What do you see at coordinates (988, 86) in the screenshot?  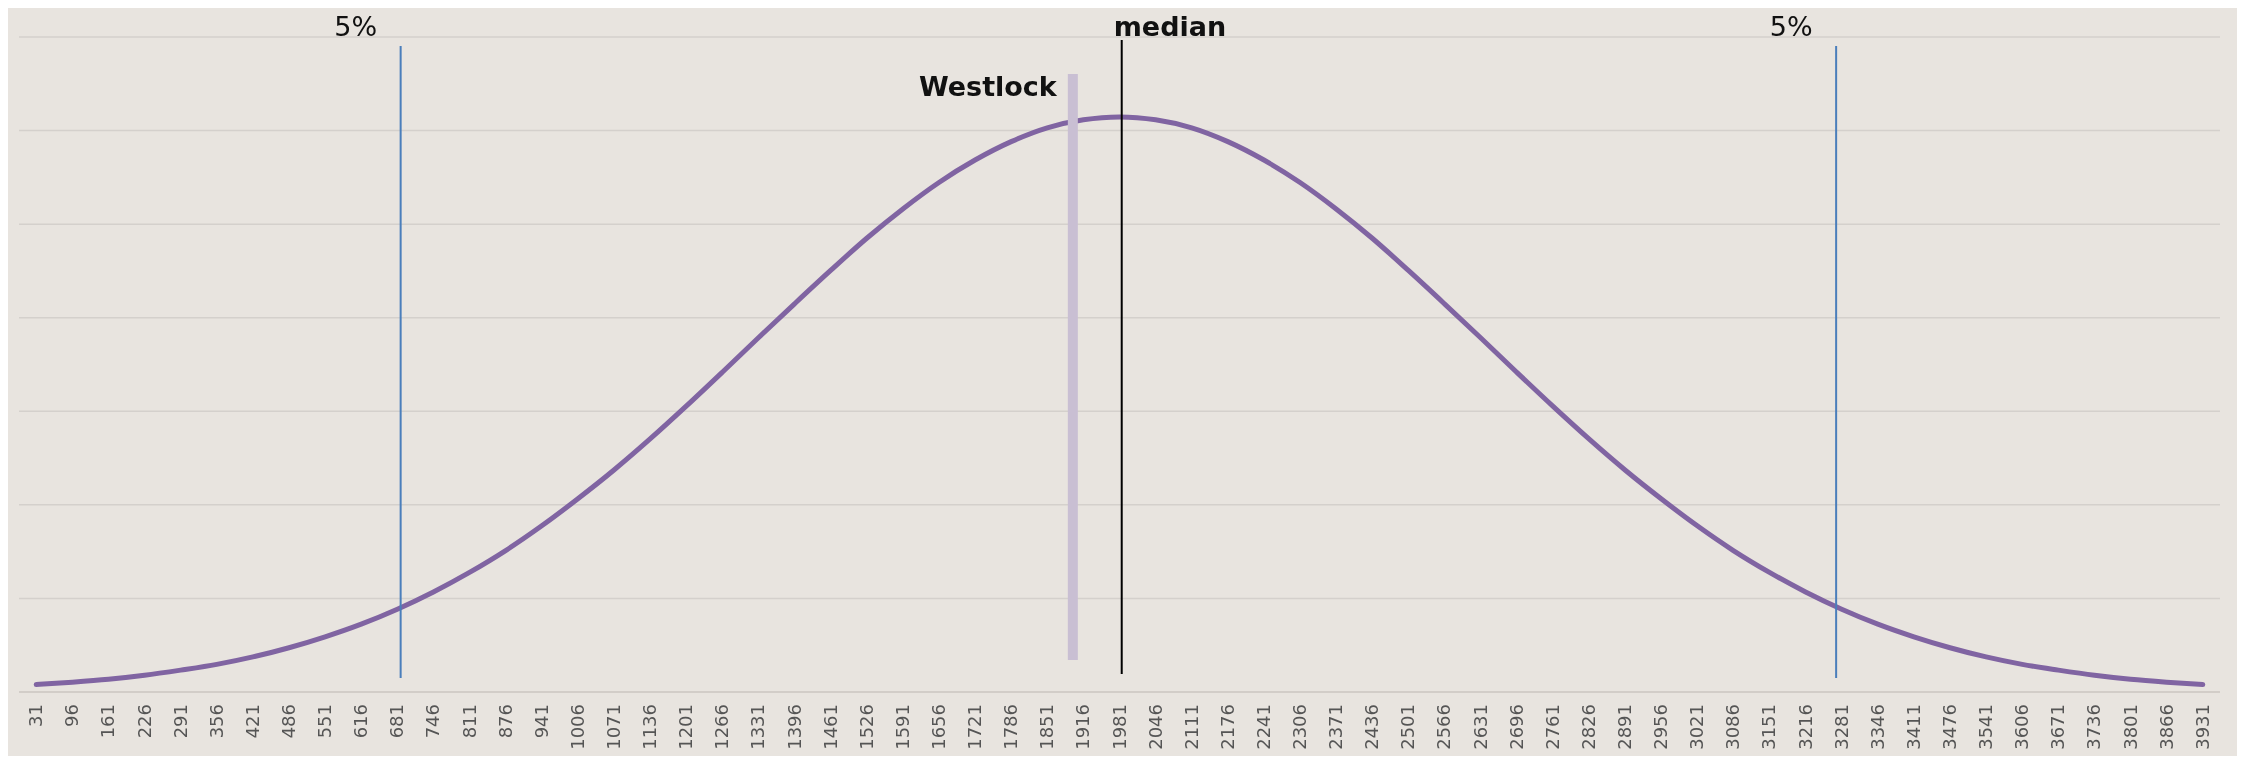 I see `ref-line-label: Westlock` at bounding box center [988, 86].